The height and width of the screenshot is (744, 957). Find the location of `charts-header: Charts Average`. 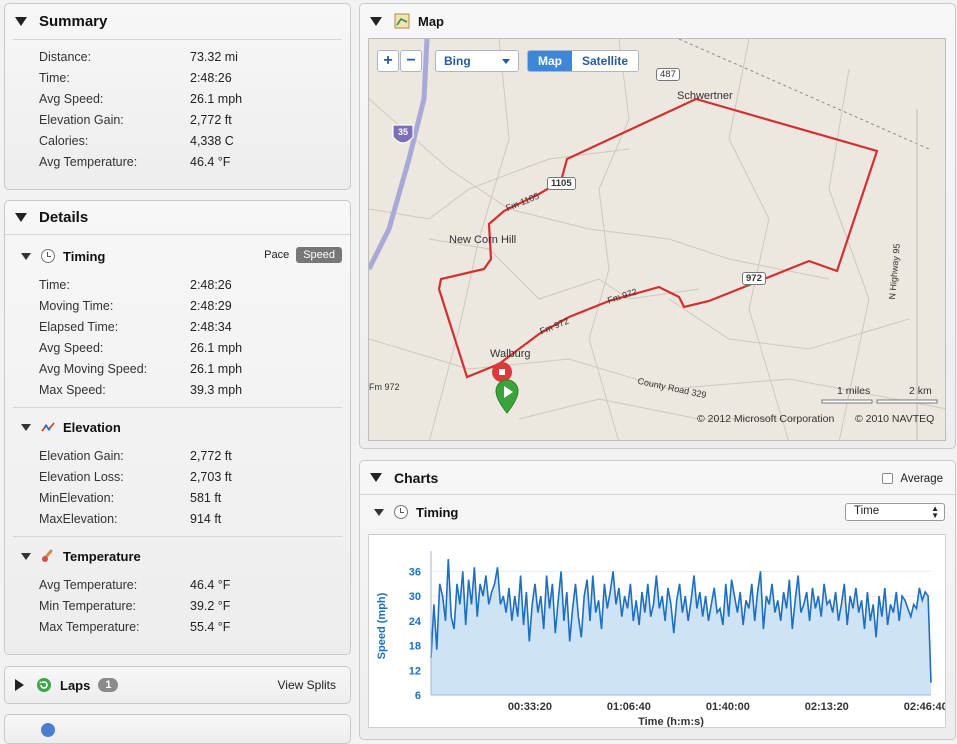

charts-header: Charts Average is located at coordinates (657, 478).